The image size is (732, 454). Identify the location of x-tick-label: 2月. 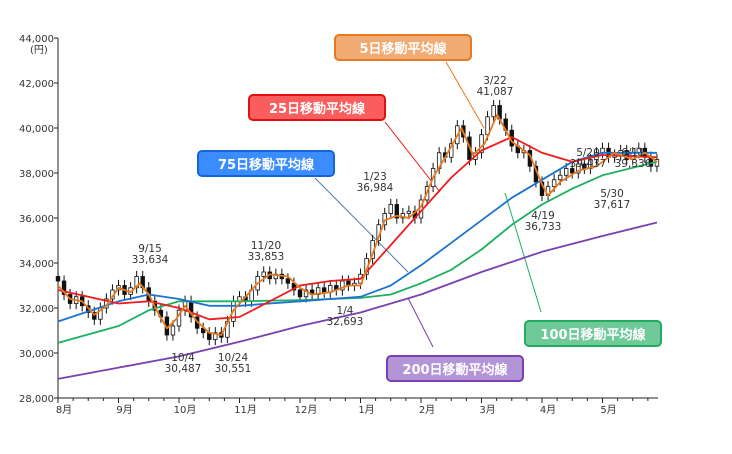
(427, 410).